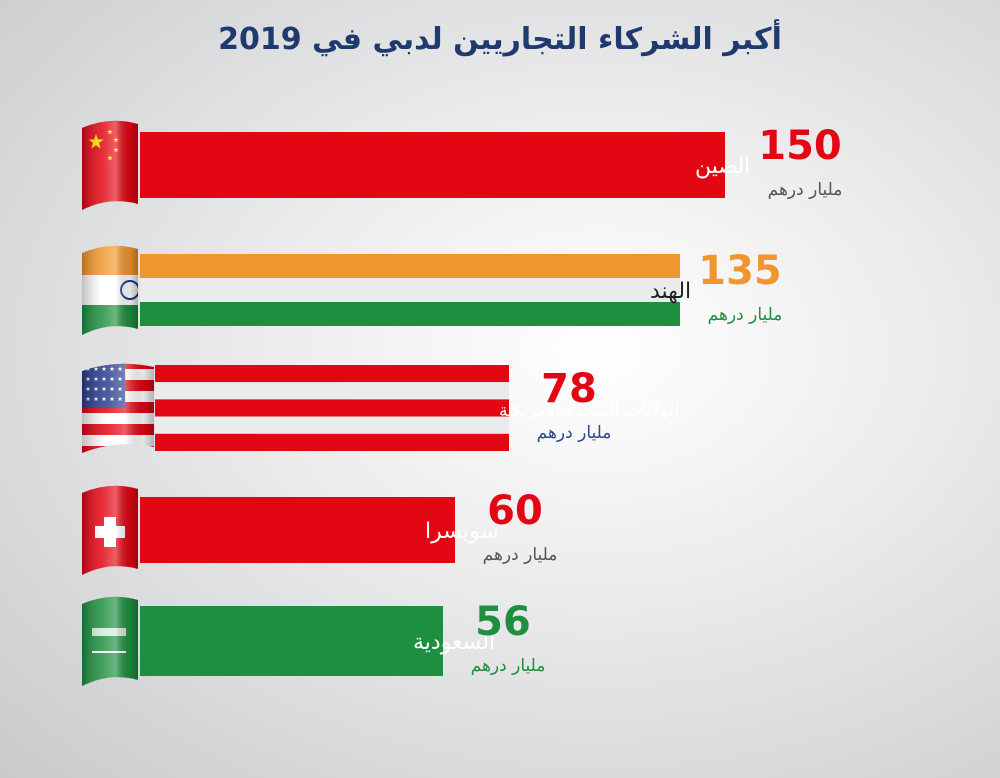 This screenshot has width=1000, height=778. I want to click on category-label: الهند, so click(670, 291).